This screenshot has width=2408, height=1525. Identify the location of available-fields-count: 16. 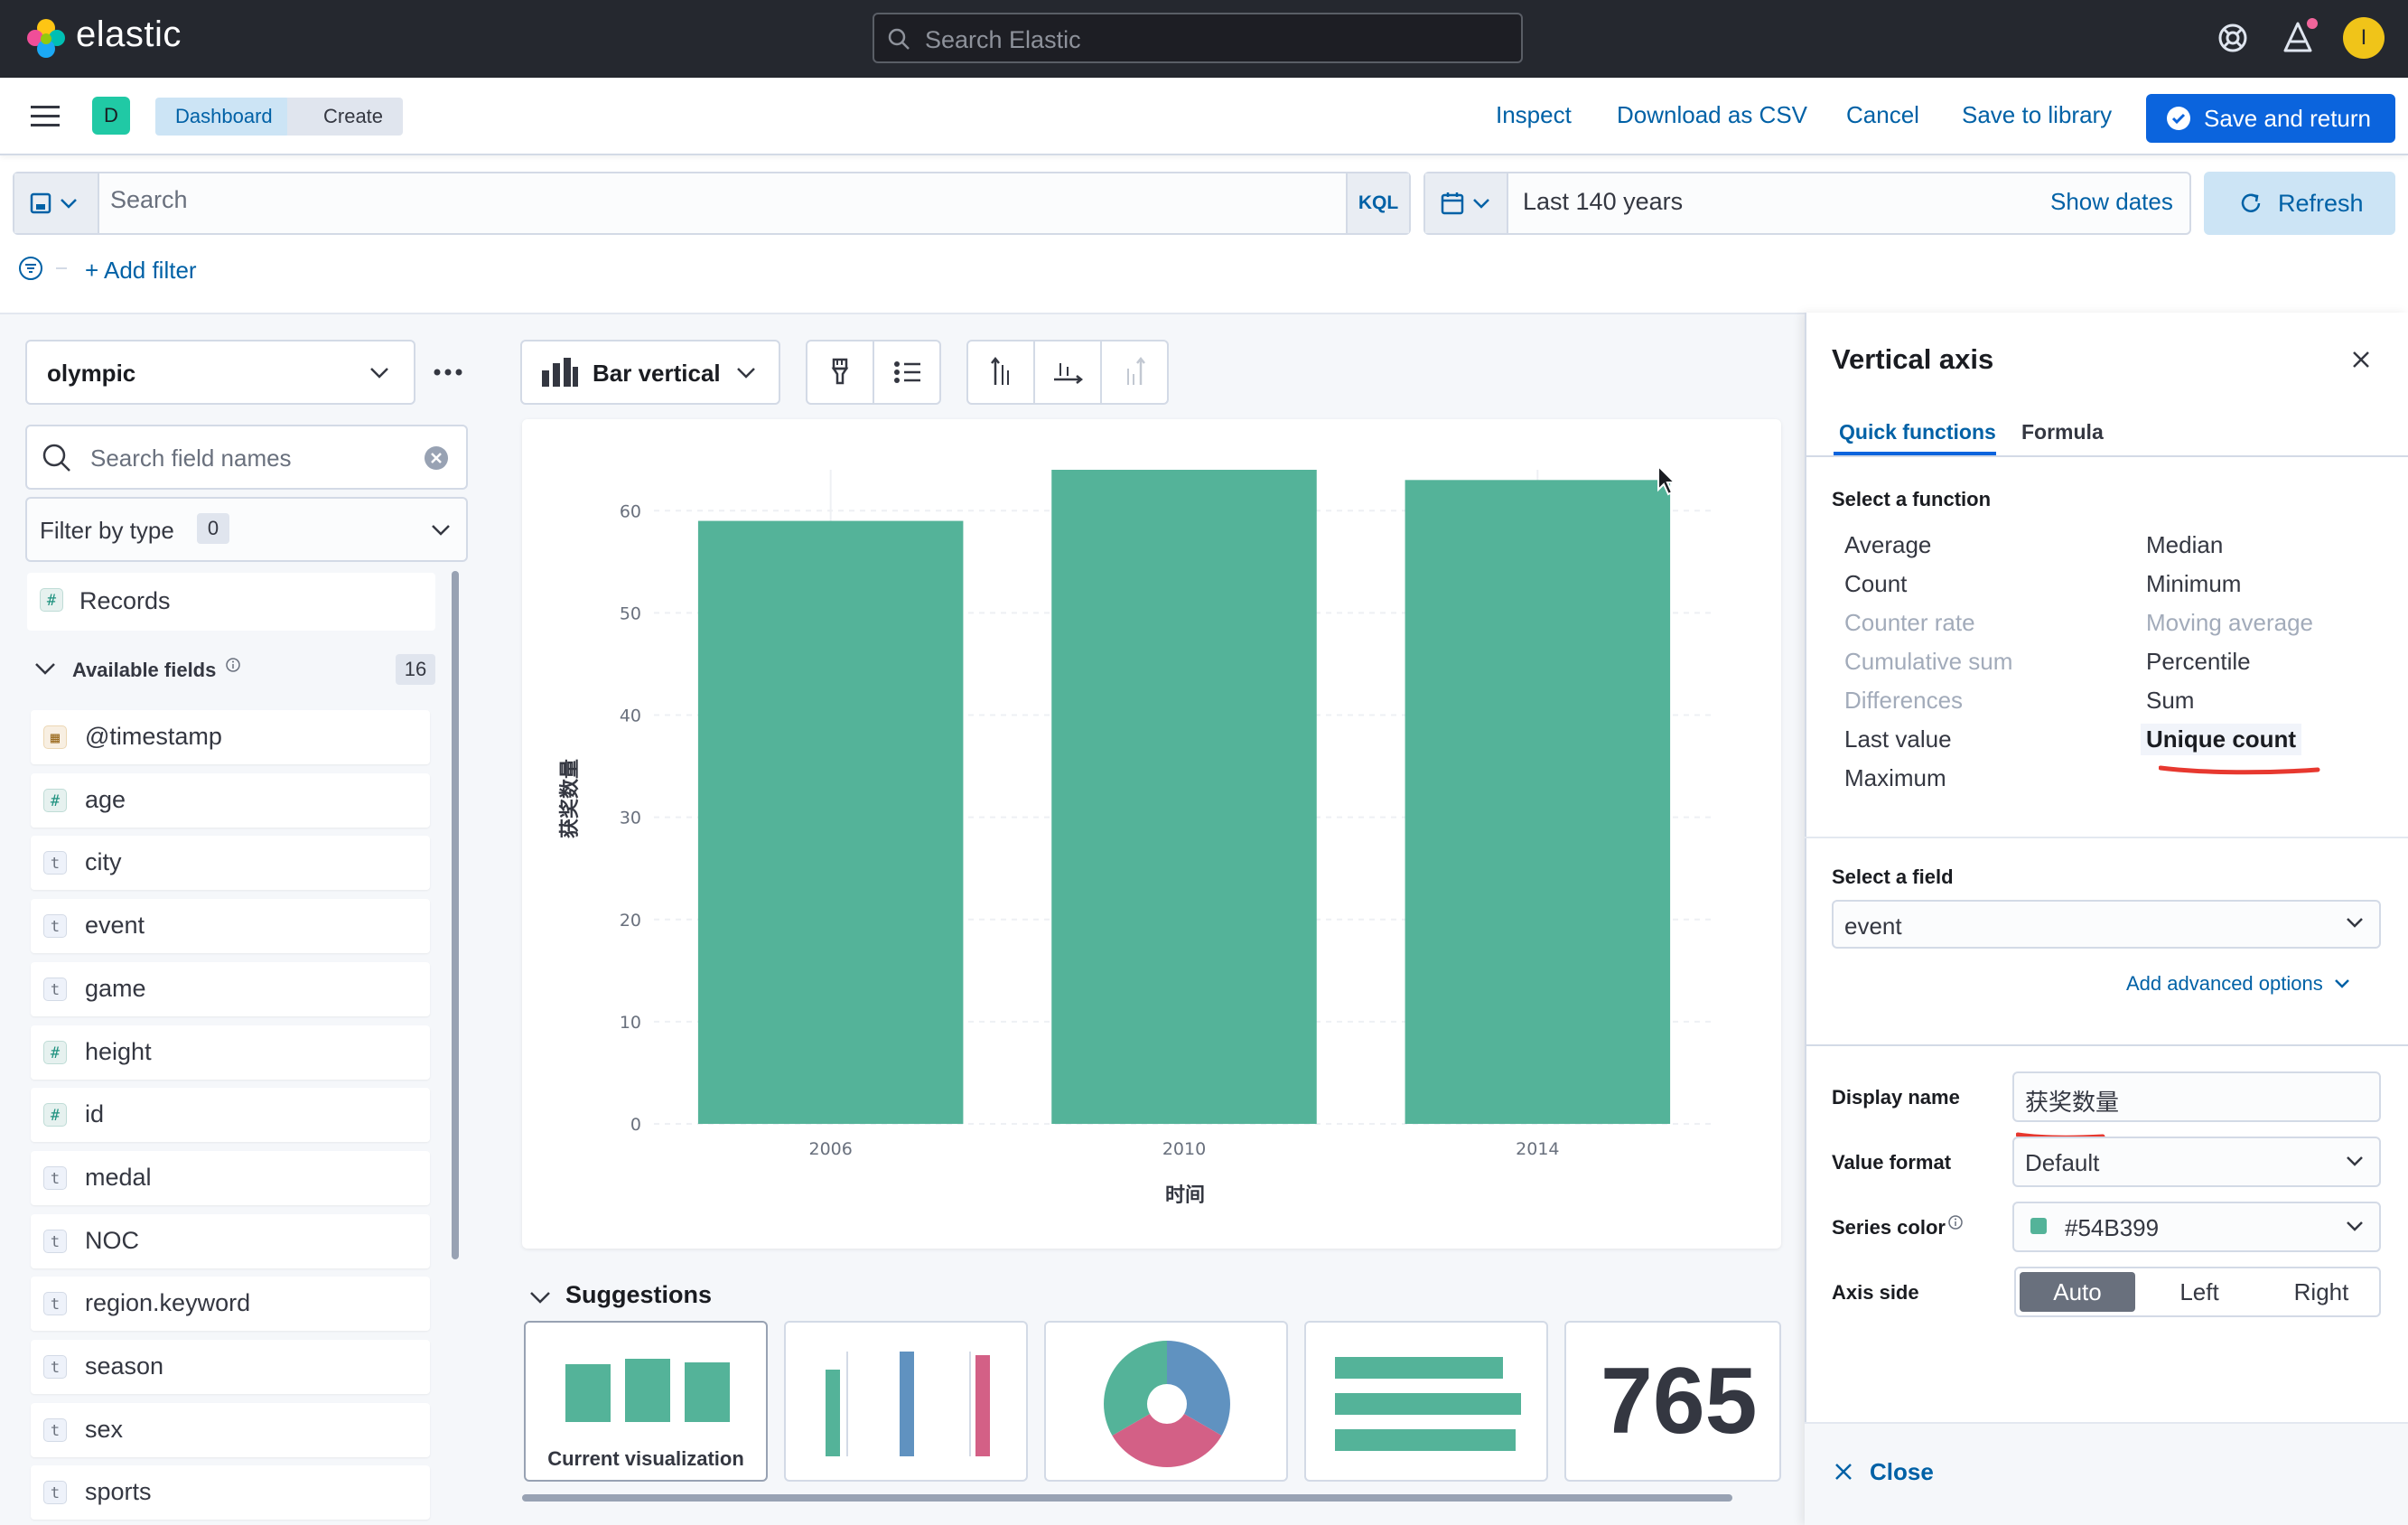
(415, 669).